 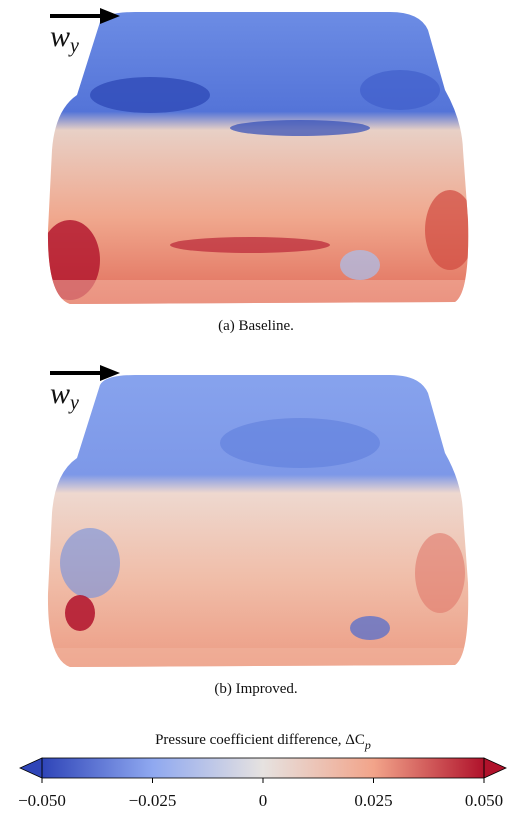 I want to click on title-sub: p, so click(x=367, y=745).